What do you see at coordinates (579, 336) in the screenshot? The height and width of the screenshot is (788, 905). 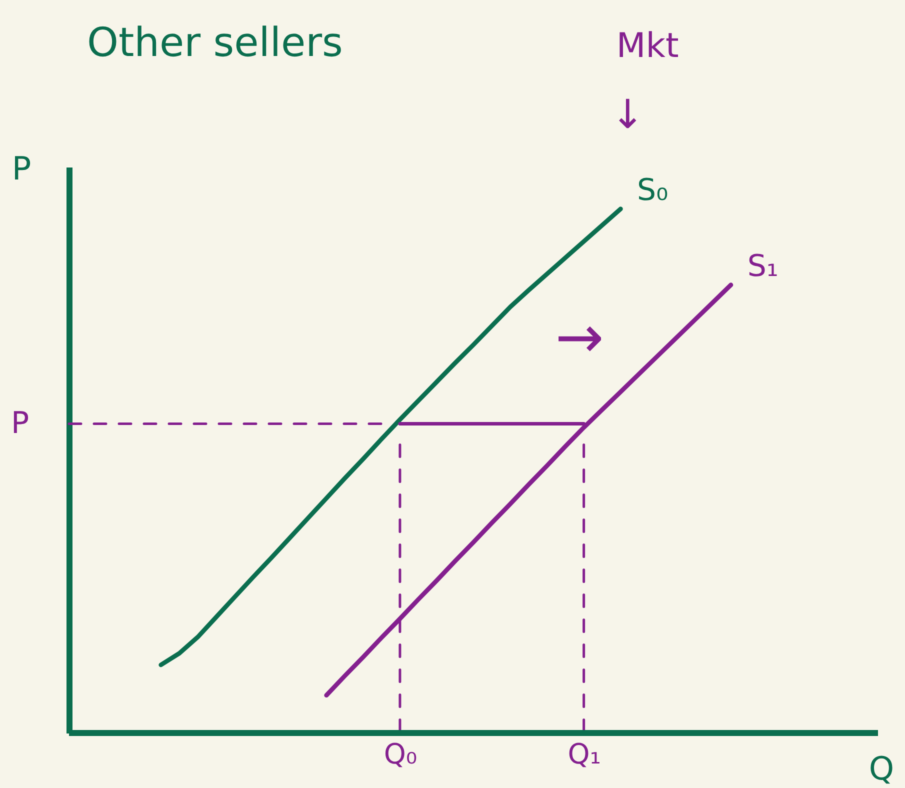 I see `annotation: →` at bounding box center [579, 336].